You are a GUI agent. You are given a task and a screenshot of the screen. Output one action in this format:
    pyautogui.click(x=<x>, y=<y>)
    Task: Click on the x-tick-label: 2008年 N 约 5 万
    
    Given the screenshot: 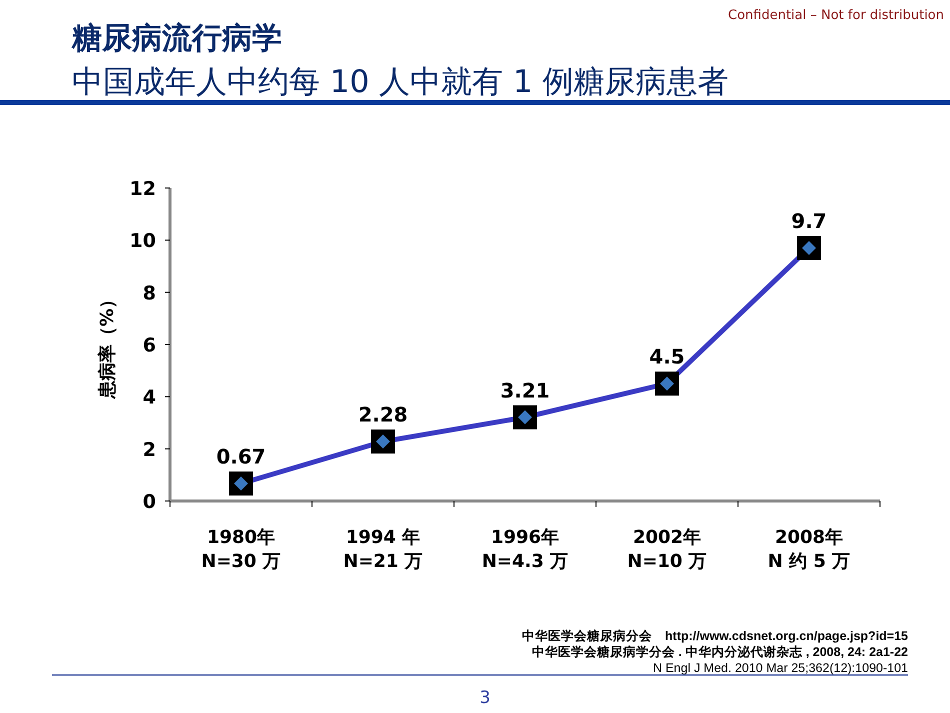 What is the action you would take?
    pyautogui.click(x=809, y=549)
    